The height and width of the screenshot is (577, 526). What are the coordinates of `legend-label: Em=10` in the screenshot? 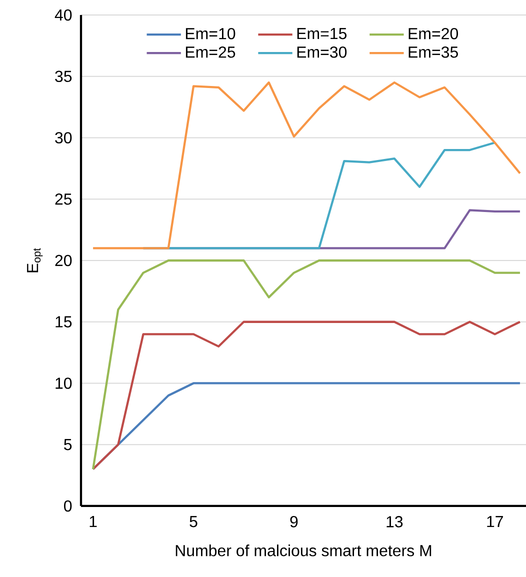 It's located at (211, 34).